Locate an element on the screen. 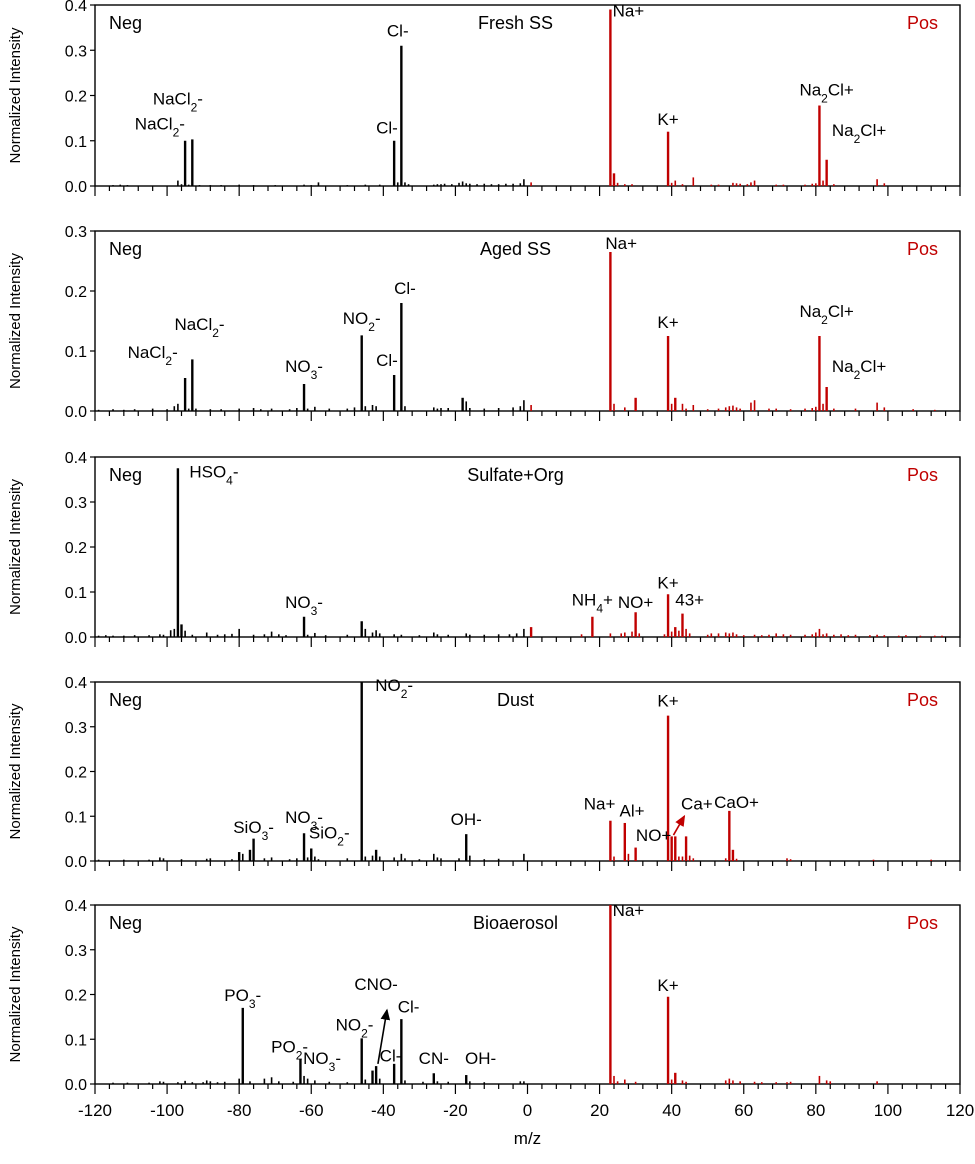 The height and width of the screenshot is (1164, 975). peak-label-suffix: + is located at coordinates (608, 600).